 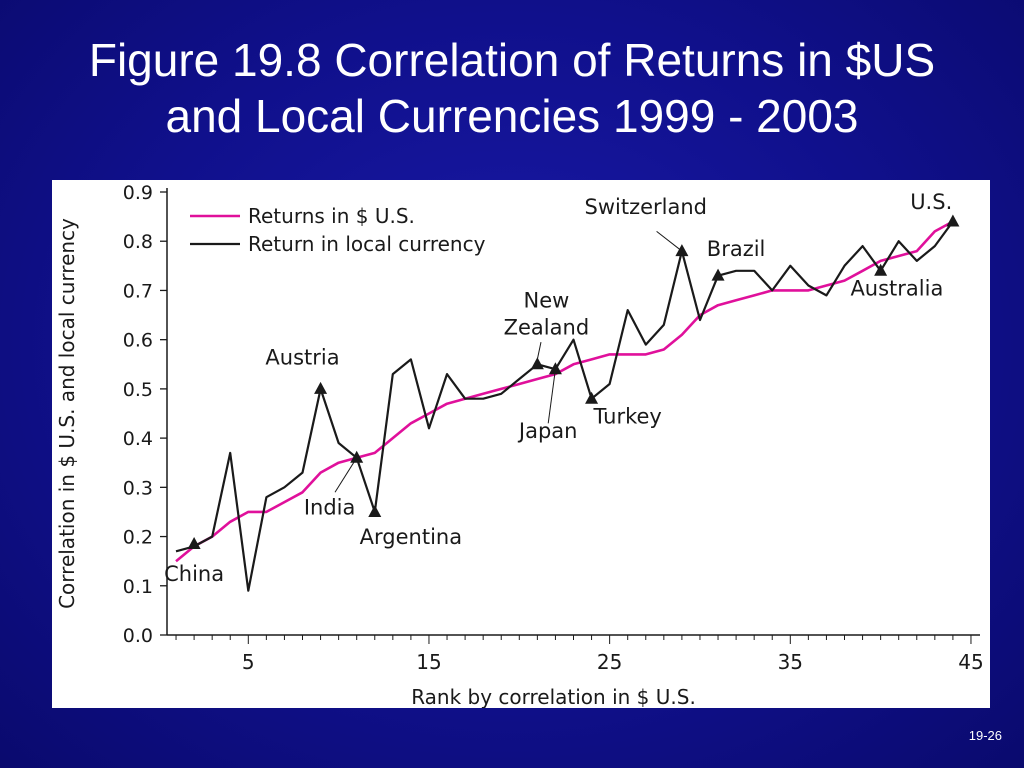 What do you see at coordinates (970, 662) in the screenshot?
I see `x-tick-label: 45` at bounding box center [970, 662].